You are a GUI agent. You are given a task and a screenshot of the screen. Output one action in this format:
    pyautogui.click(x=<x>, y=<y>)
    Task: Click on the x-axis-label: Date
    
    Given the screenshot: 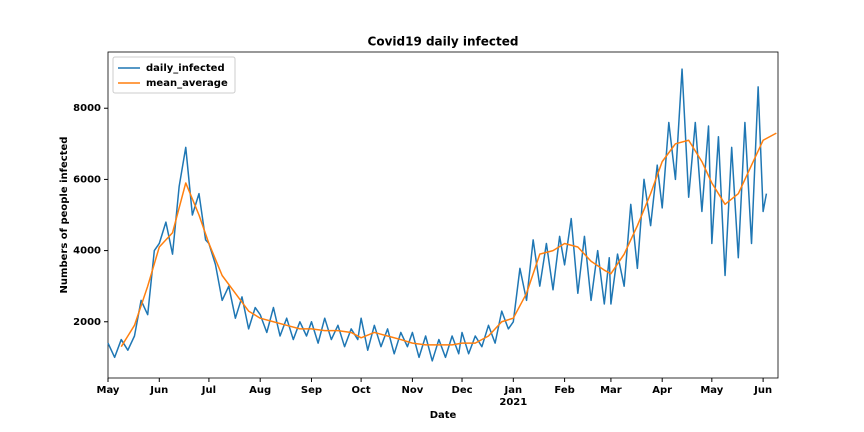 What is the action you would take?
    pyautogui.click(x=443, y=415)
    